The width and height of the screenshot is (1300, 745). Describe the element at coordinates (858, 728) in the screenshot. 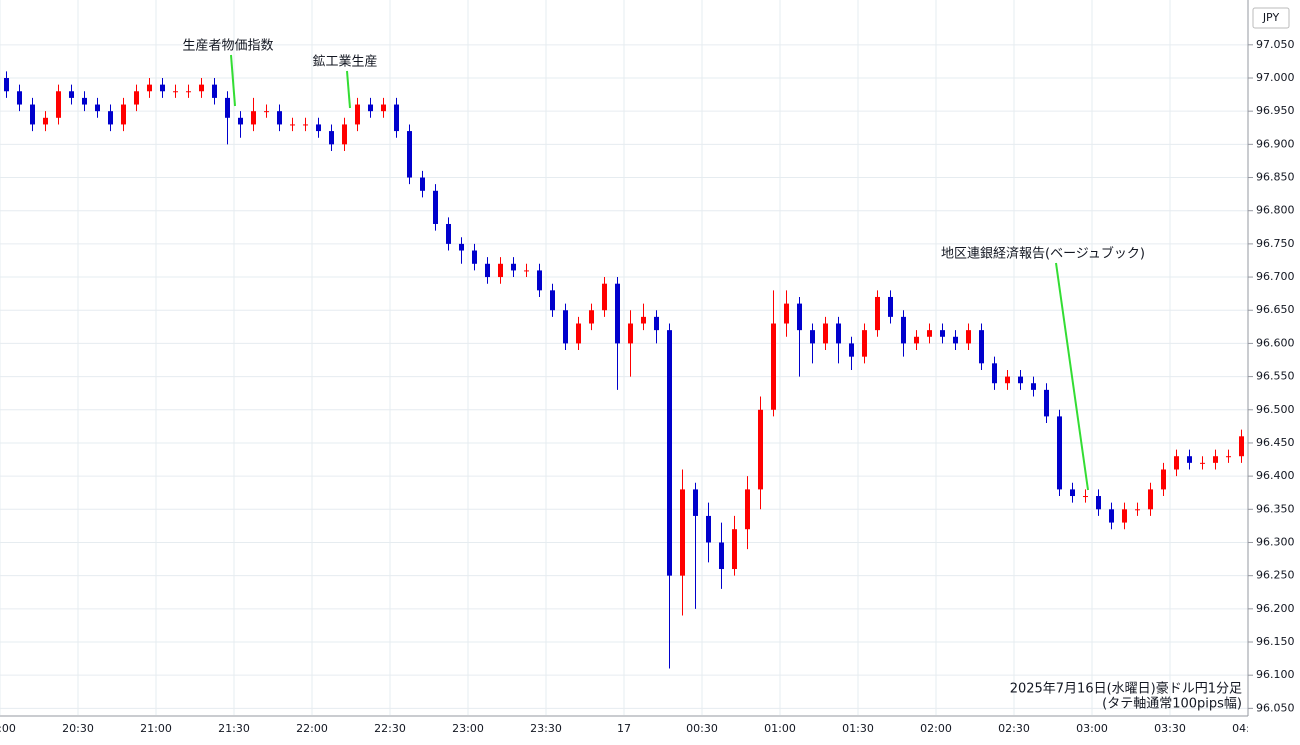

I see `x-tick-label: 01:30` at that location.